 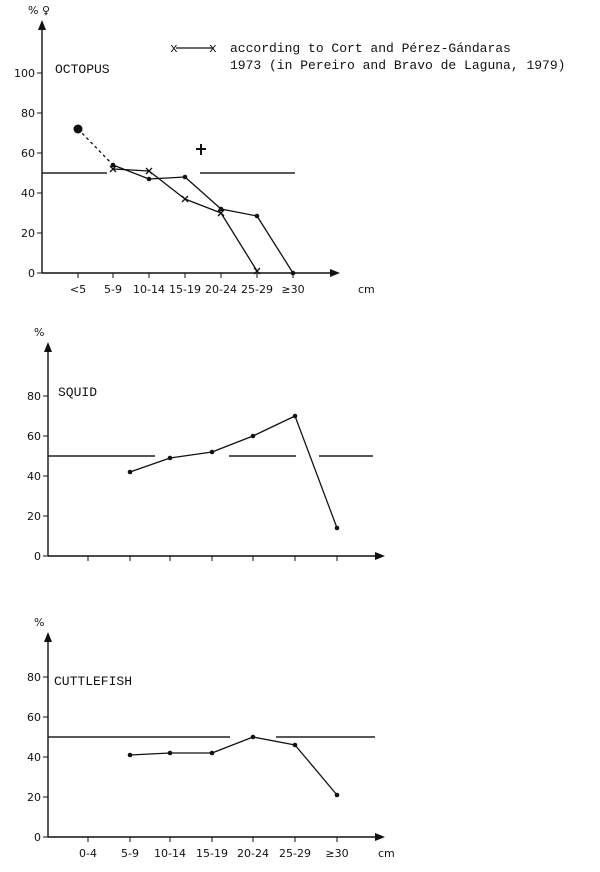 What do you see at coordinates (82, 69) in the screenshot?
I see `chart-title-octopus: OCTOPUS` at bounding box center [82, 69].